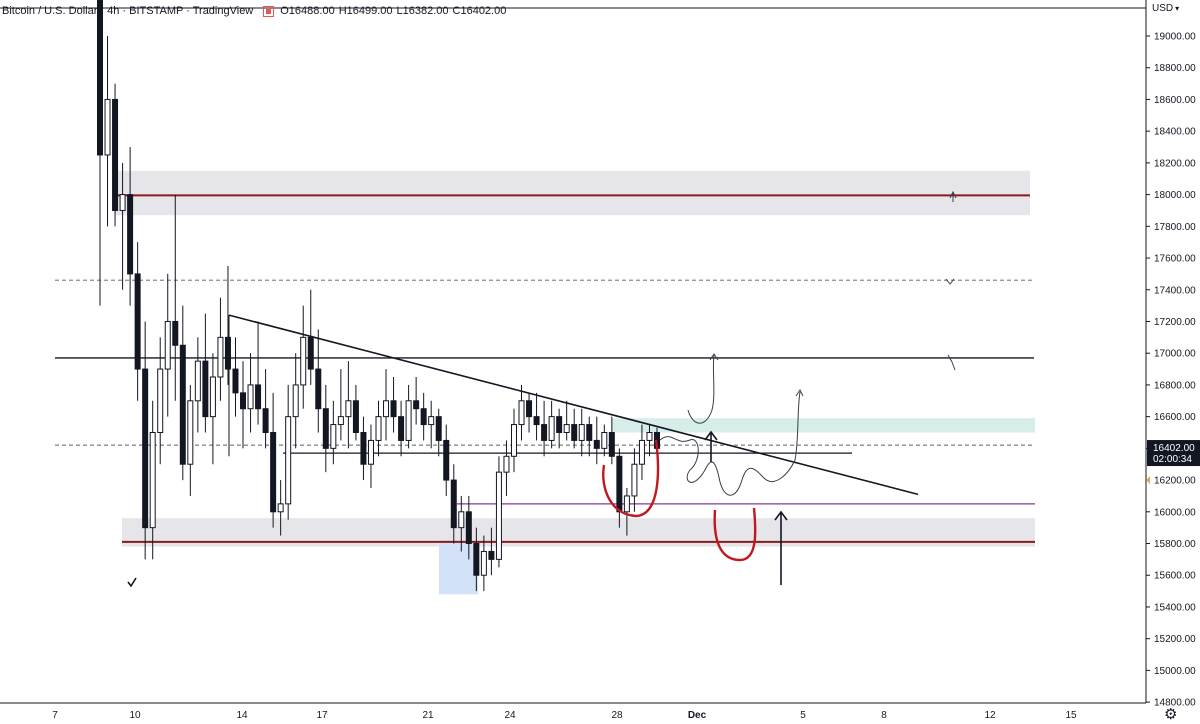 The image size is (1200, 724). I want to click on ohlc-close: C16402.00, so click(479, 11).